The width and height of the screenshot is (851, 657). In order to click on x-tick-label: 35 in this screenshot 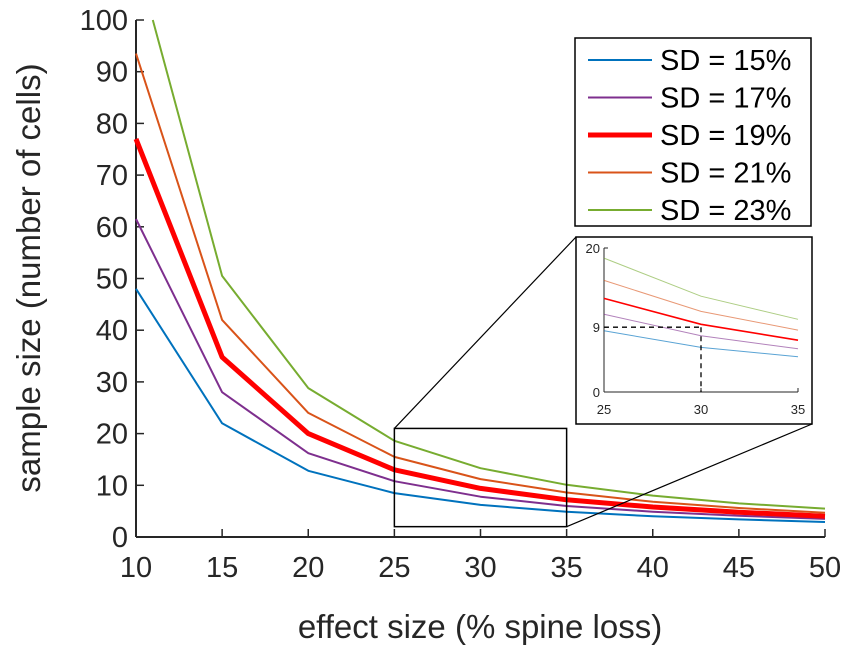, I will do `click(566, 568)`.